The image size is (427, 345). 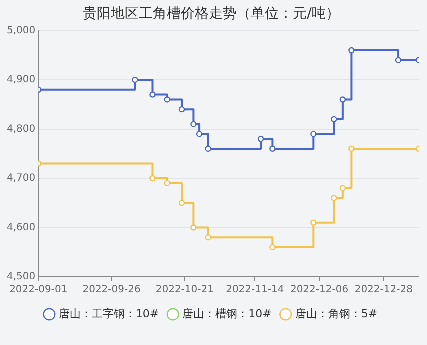 What do you see at coordinates (319, 290) in the screenshot?
I see `x-tick-label: 2022-12-06` at bounding box center [319, 290].